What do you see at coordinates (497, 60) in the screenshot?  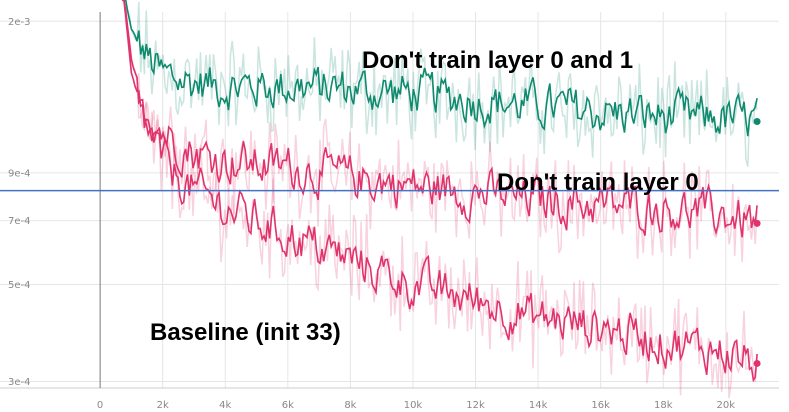 I see `annotation-no-train-layer-0-and-1: Don't train layer 0 and 1` at bounding box center [497, 60].